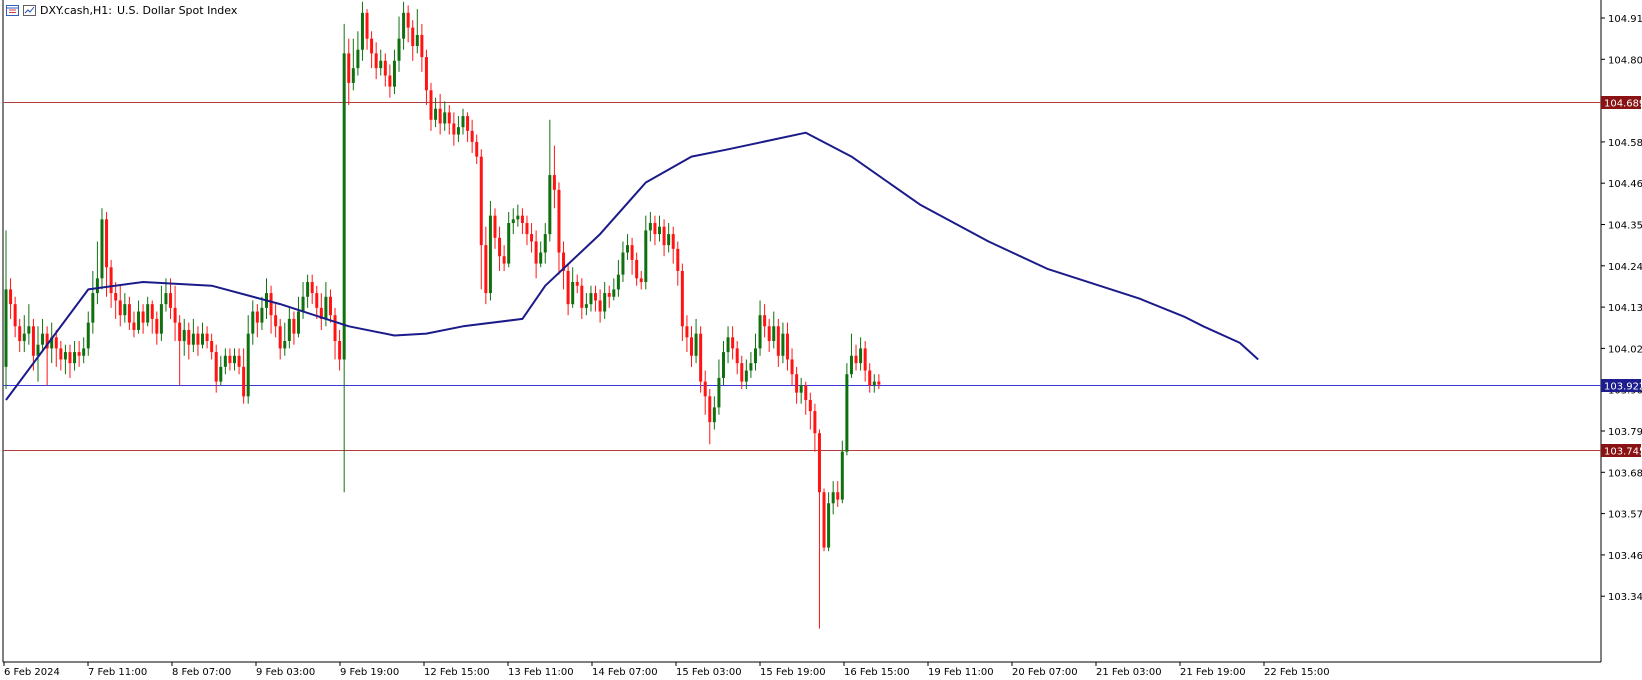  Describe the element at coordinates (29, 10) in the screenshot. I see `chart-icon` at that location.